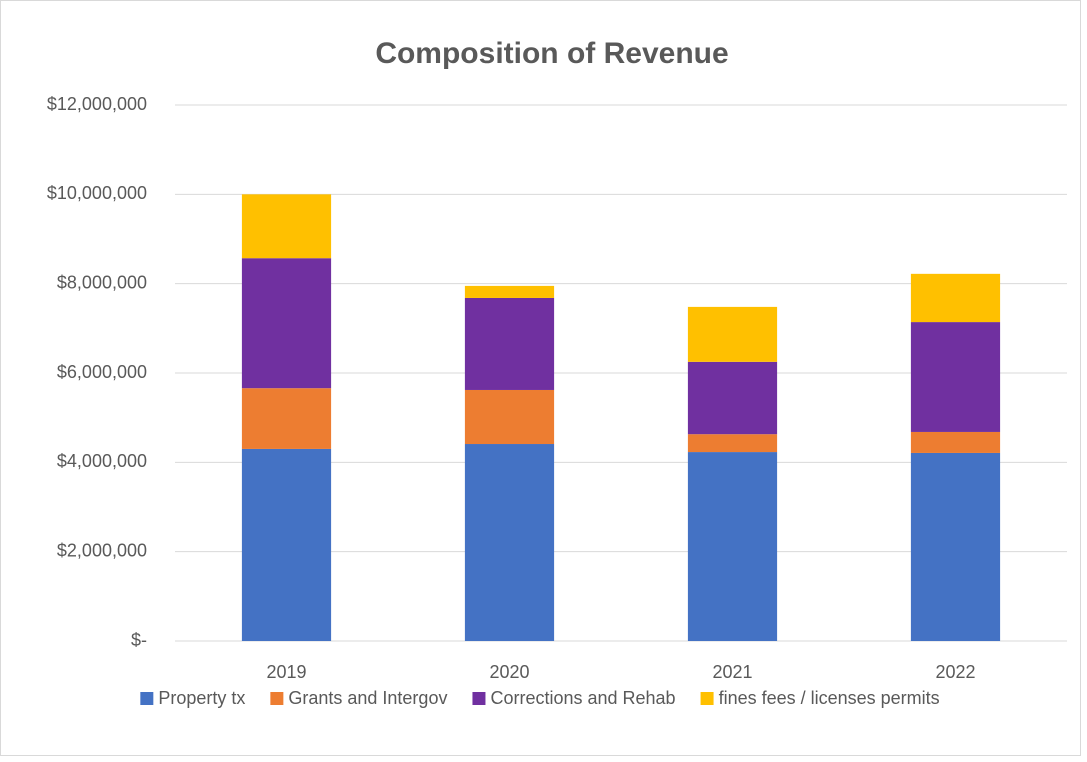 The width and height of the screenshot is (1087, 762). I want to click on chart-title: Composition of Revenue, so click(551, 53).